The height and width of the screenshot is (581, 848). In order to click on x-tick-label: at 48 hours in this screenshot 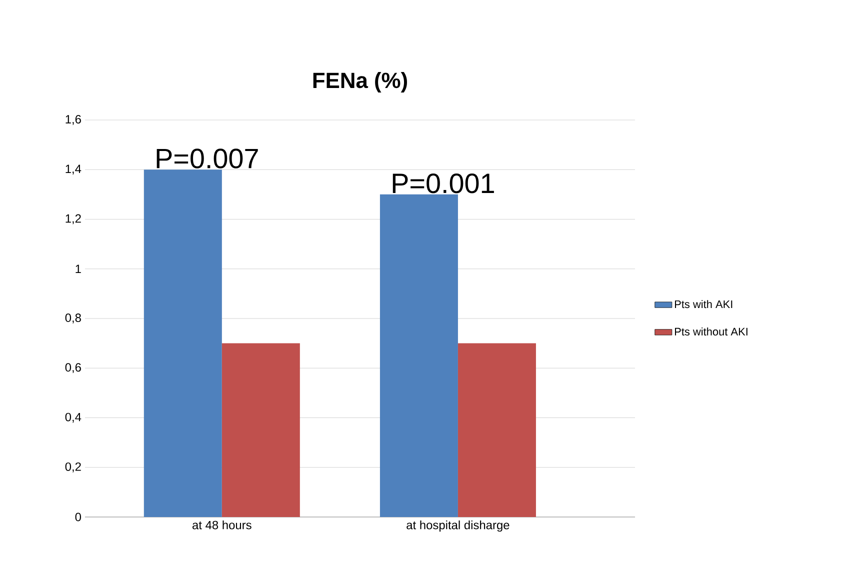, I will do `click(222, 525)`.